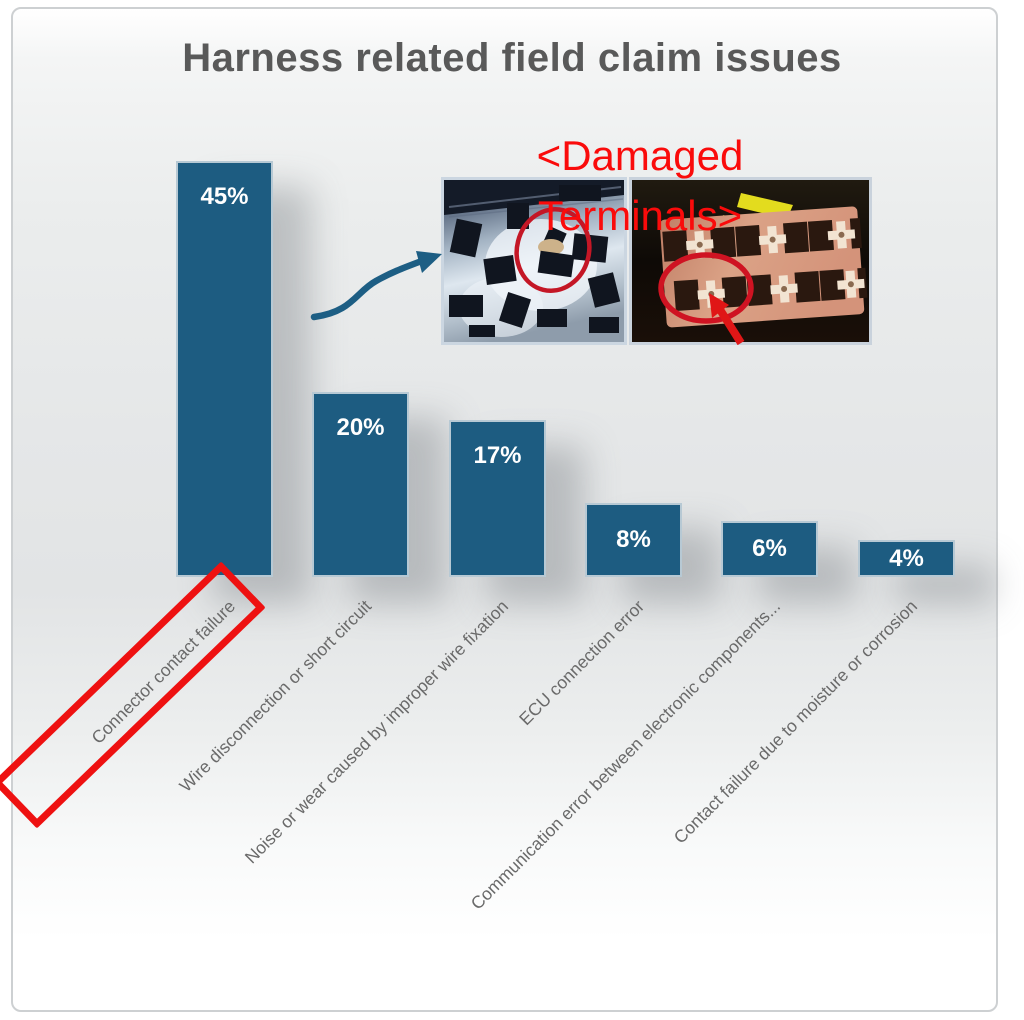  Describe the element at coordinates (727, 319) in the screenshot. I see `red-arrow-marker` at that location.